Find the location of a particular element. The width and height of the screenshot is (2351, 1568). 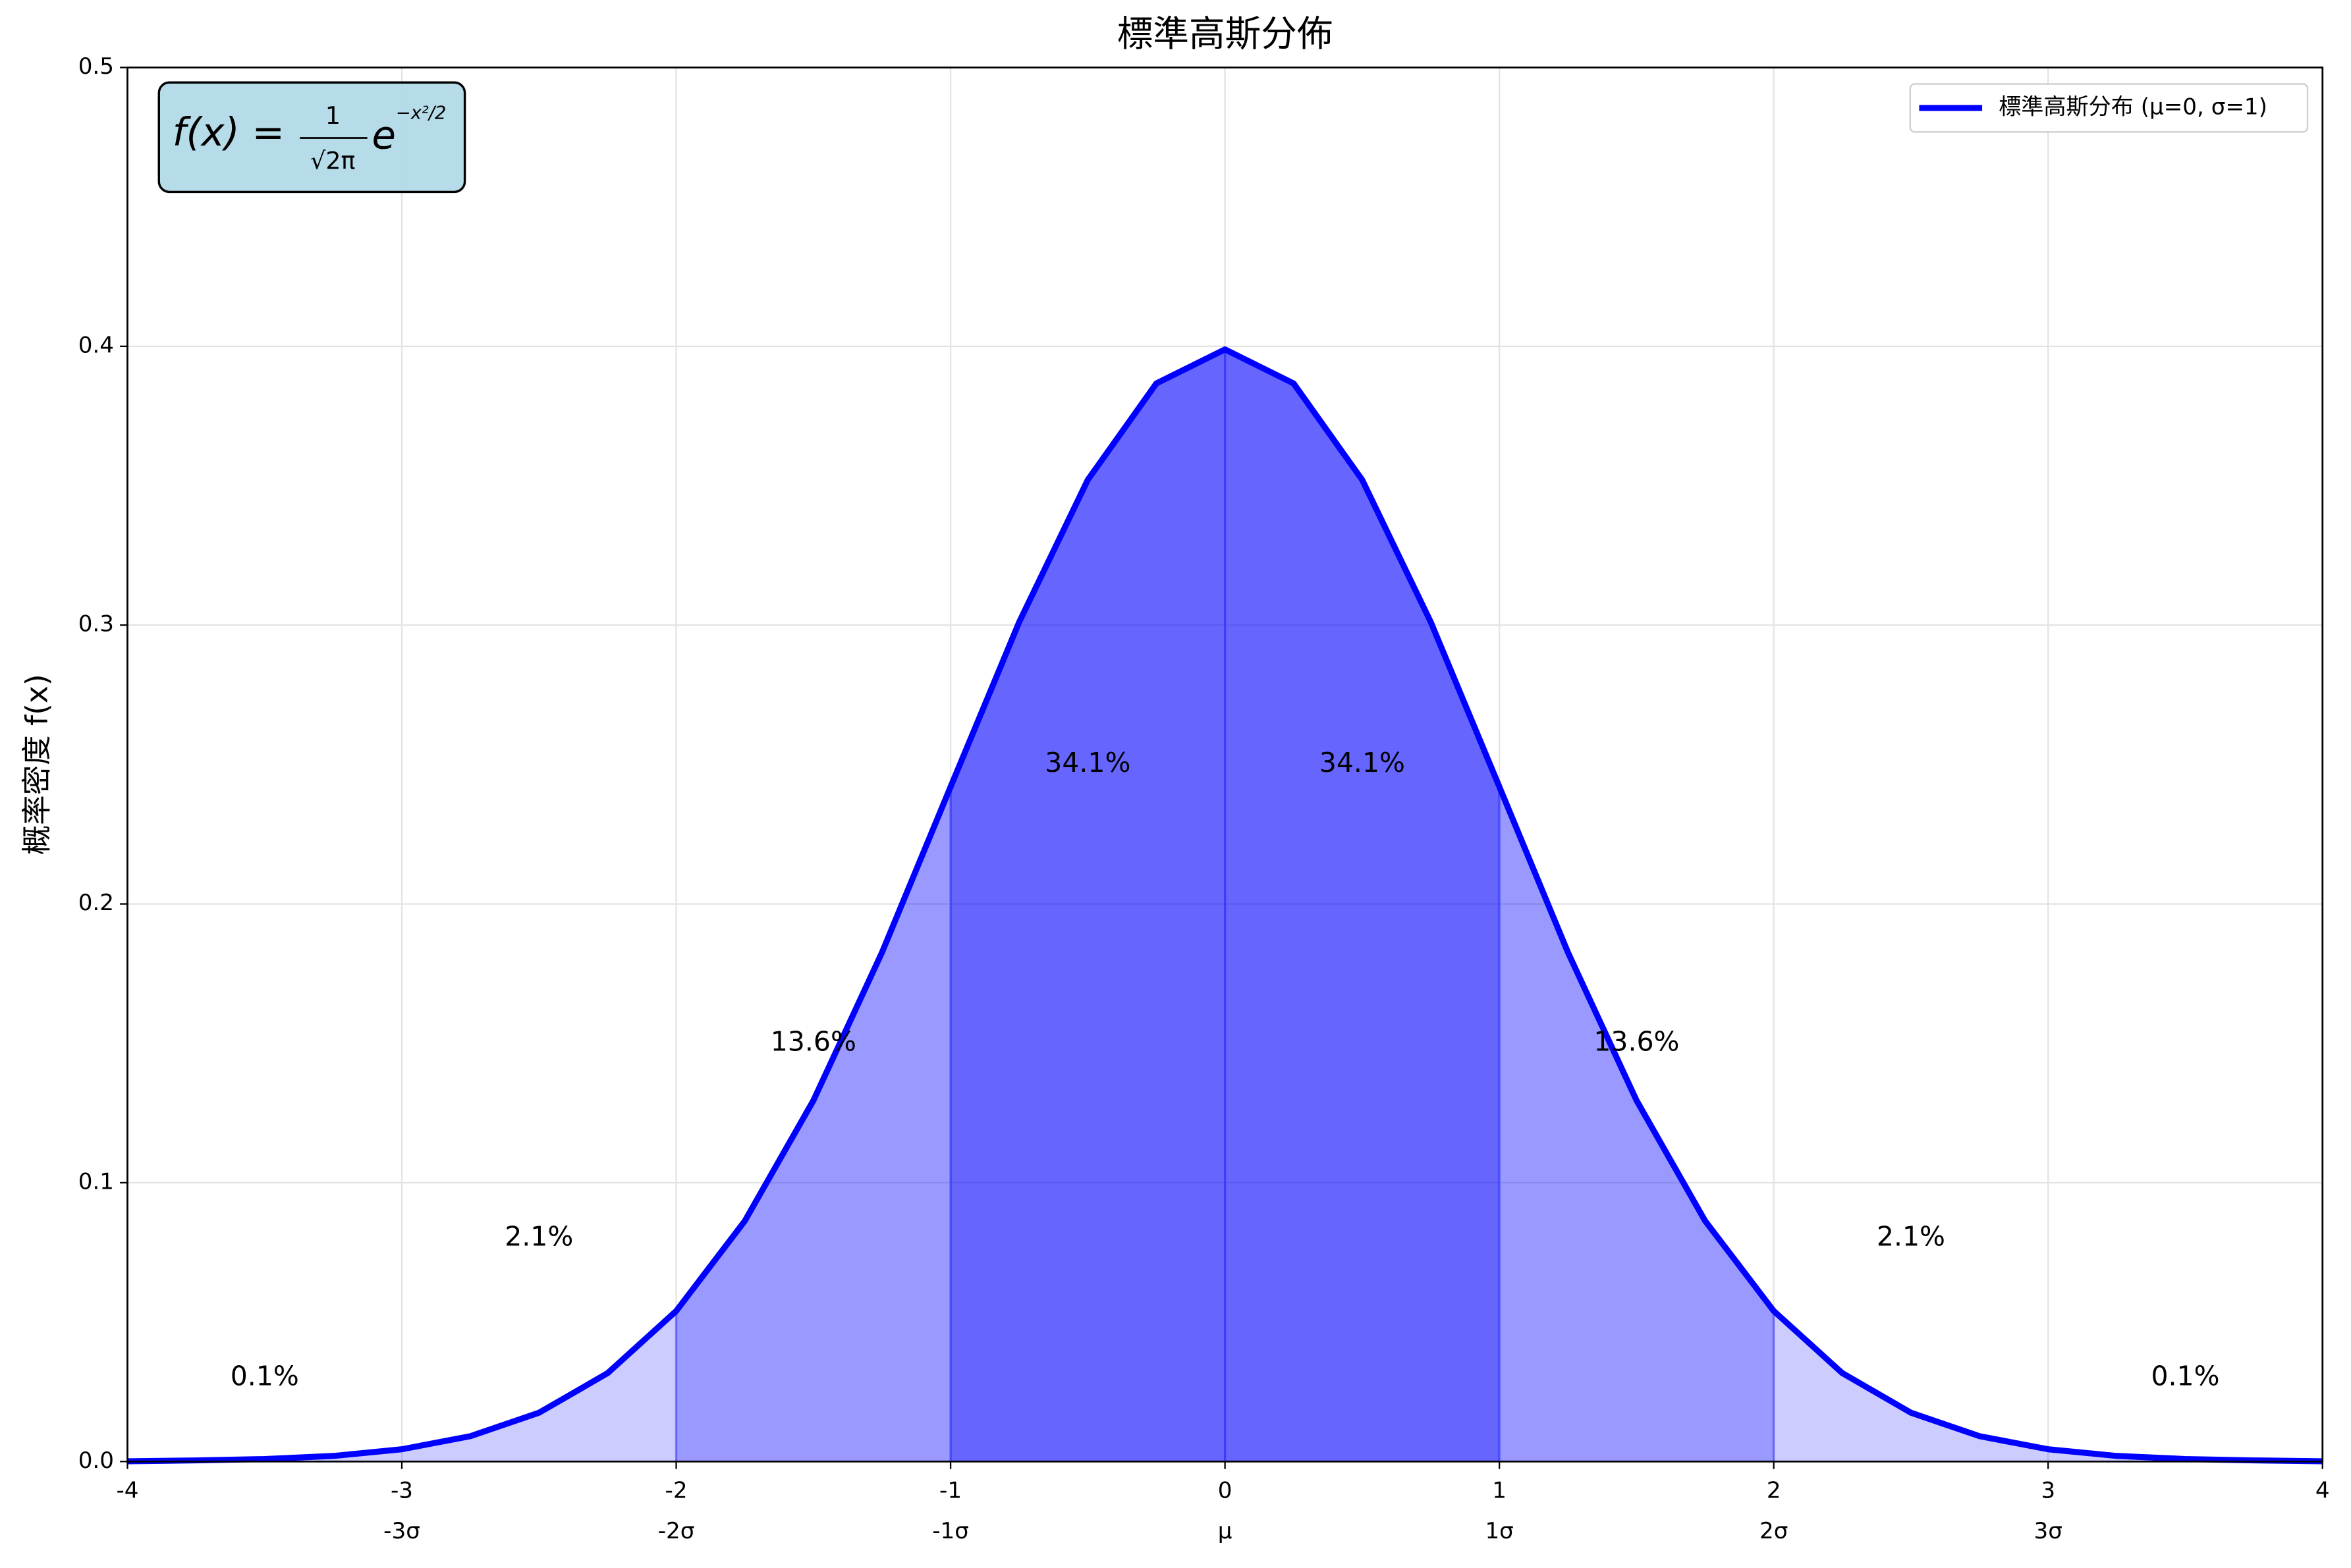

formula-num: 1 is located at coordinates (333, 116).